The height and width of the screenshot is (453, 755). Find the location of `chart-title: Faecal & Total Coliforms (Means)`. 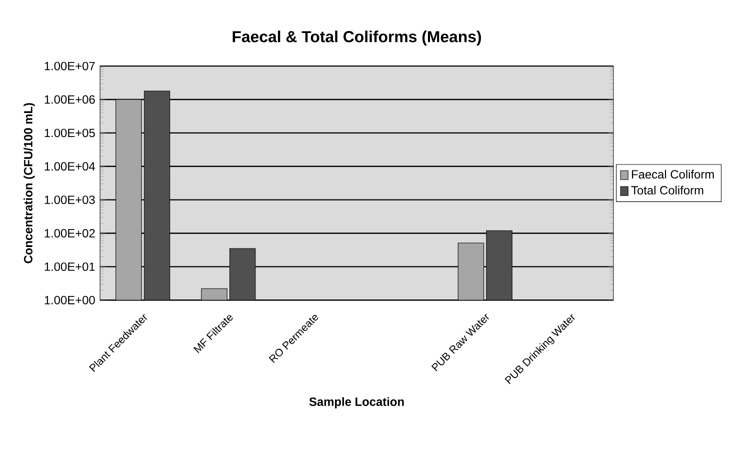

chart-title: Faecal & Total Coliforms (Means) is located at coordinates (356, 38).